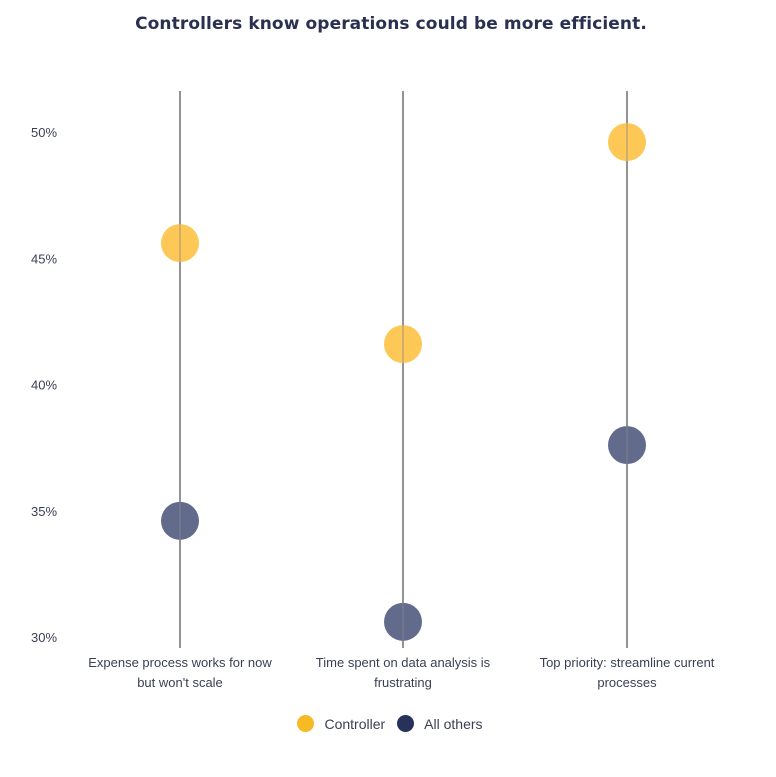  Describe the element at coordinates (403, 682) in the screenshot. I see `x-tick-label: frustrating` at that location.